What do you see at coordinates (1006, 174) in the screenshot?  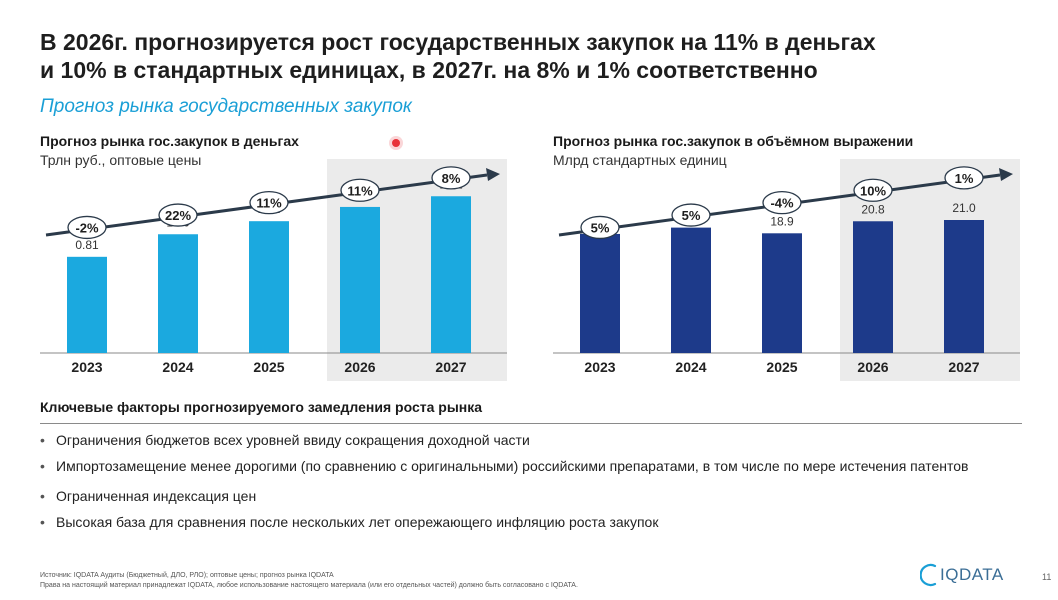 I see `volume-trend-arrowhead-icon` at bounding box center [1006, 174].